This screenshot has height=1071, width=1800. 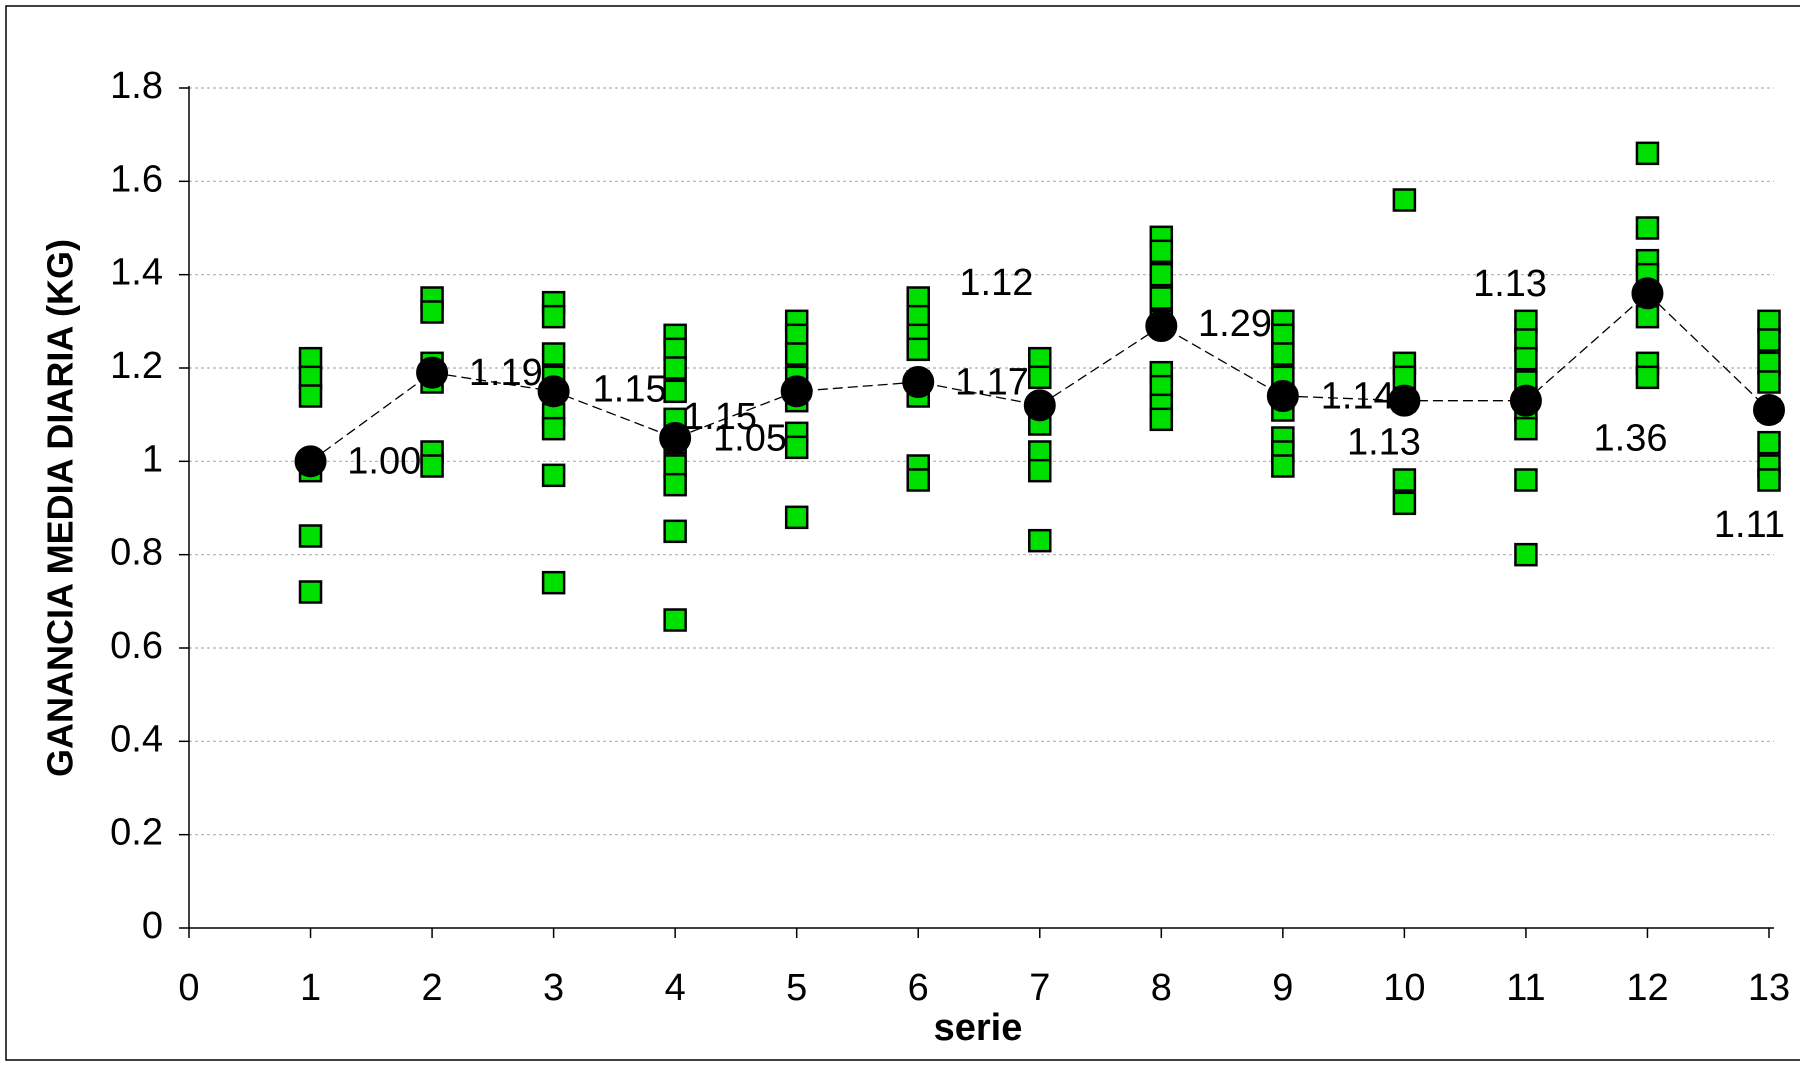 What do you see at coordinates (1749, 525) in the screenshot?
I see `data-label: 1.11` at bounding box center [1749, 525].